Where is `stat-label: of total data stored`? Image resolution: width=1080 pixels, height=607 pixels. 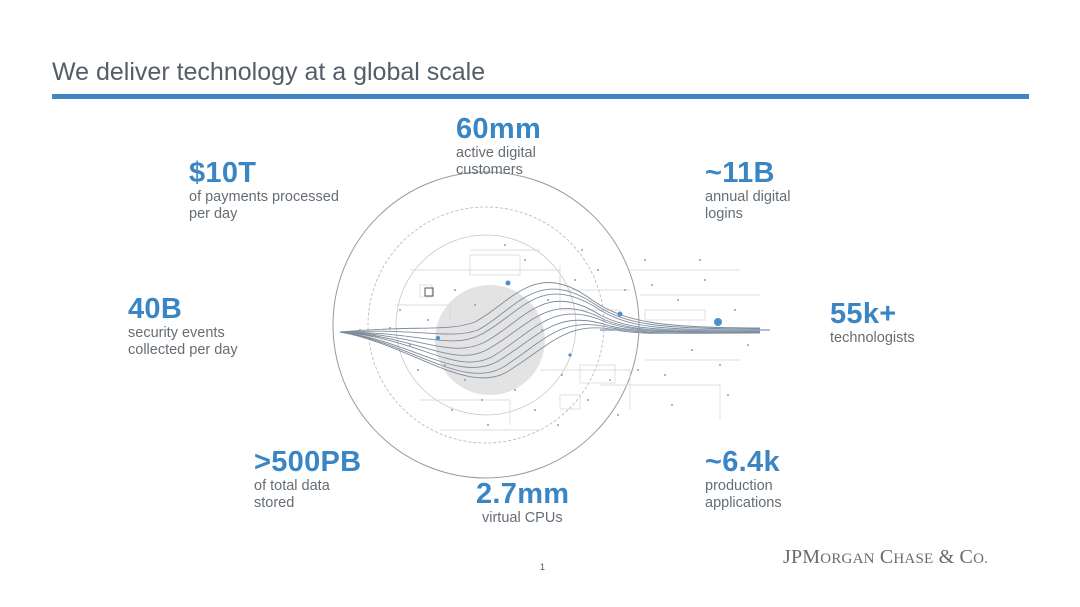 stat-label: of total data stored is located at coordinates (292, 494).